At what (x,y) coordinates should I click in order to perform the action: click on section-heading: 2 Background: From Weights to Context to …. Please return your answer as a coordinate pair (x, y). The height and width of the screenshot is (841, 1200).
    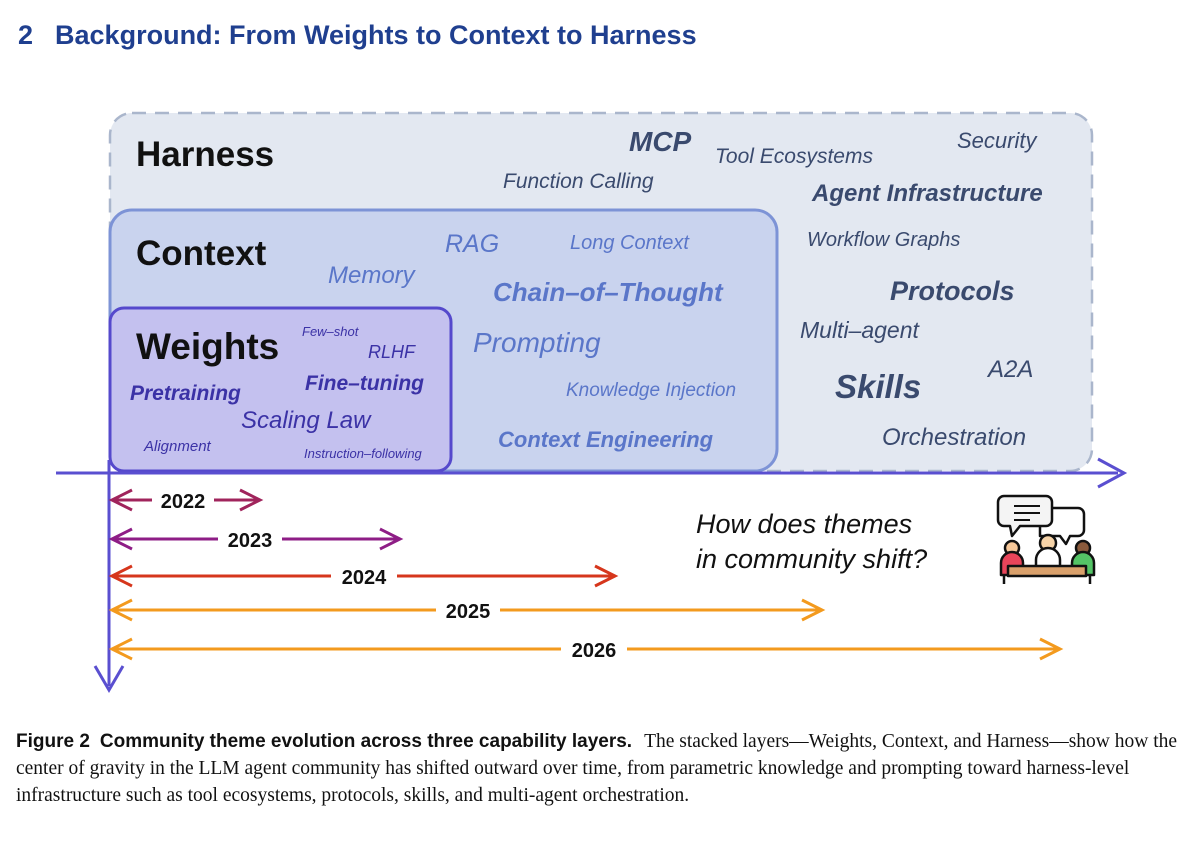
    Looking at the image, I should click on (357, 35).